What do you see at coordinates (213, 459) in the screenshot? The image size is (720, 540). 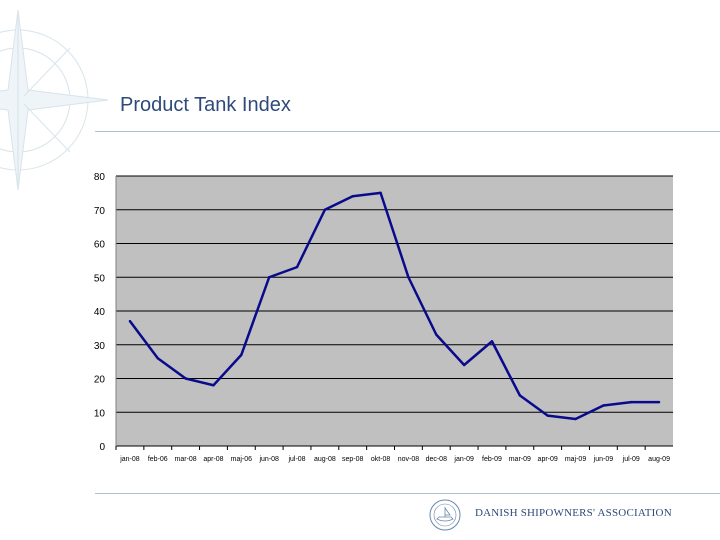 I see `x-tick-label: apr-08` at bounding box center [213, 459].